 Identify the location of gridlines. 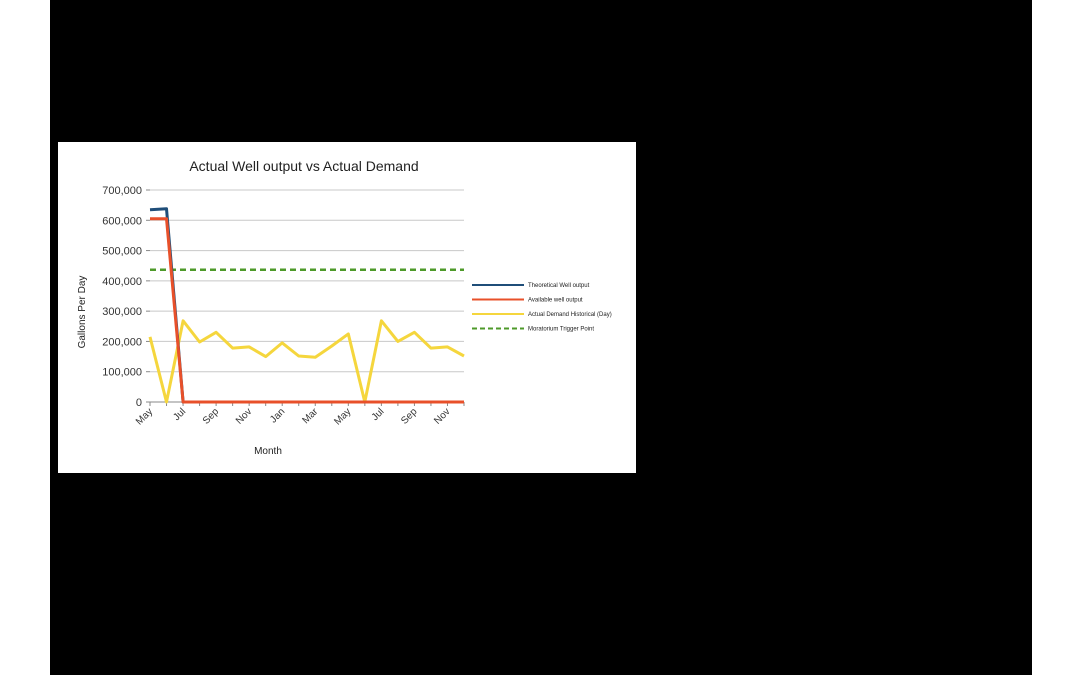
(305, 296).